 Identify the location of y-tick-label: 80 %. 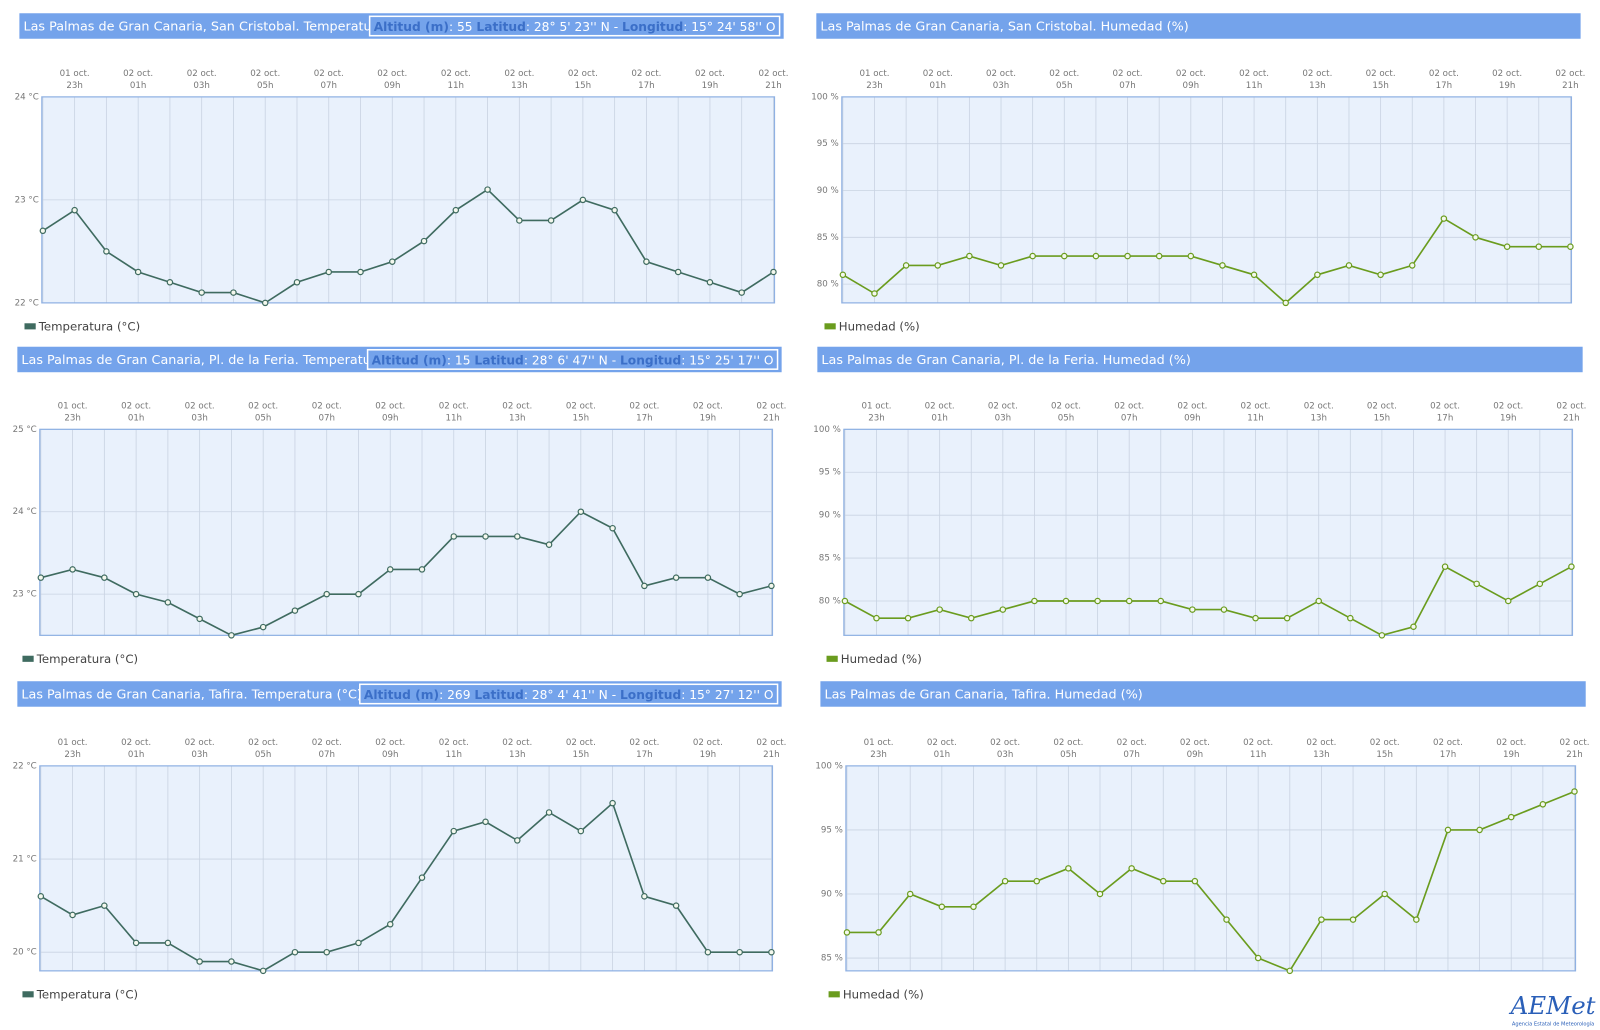
(830, 602).